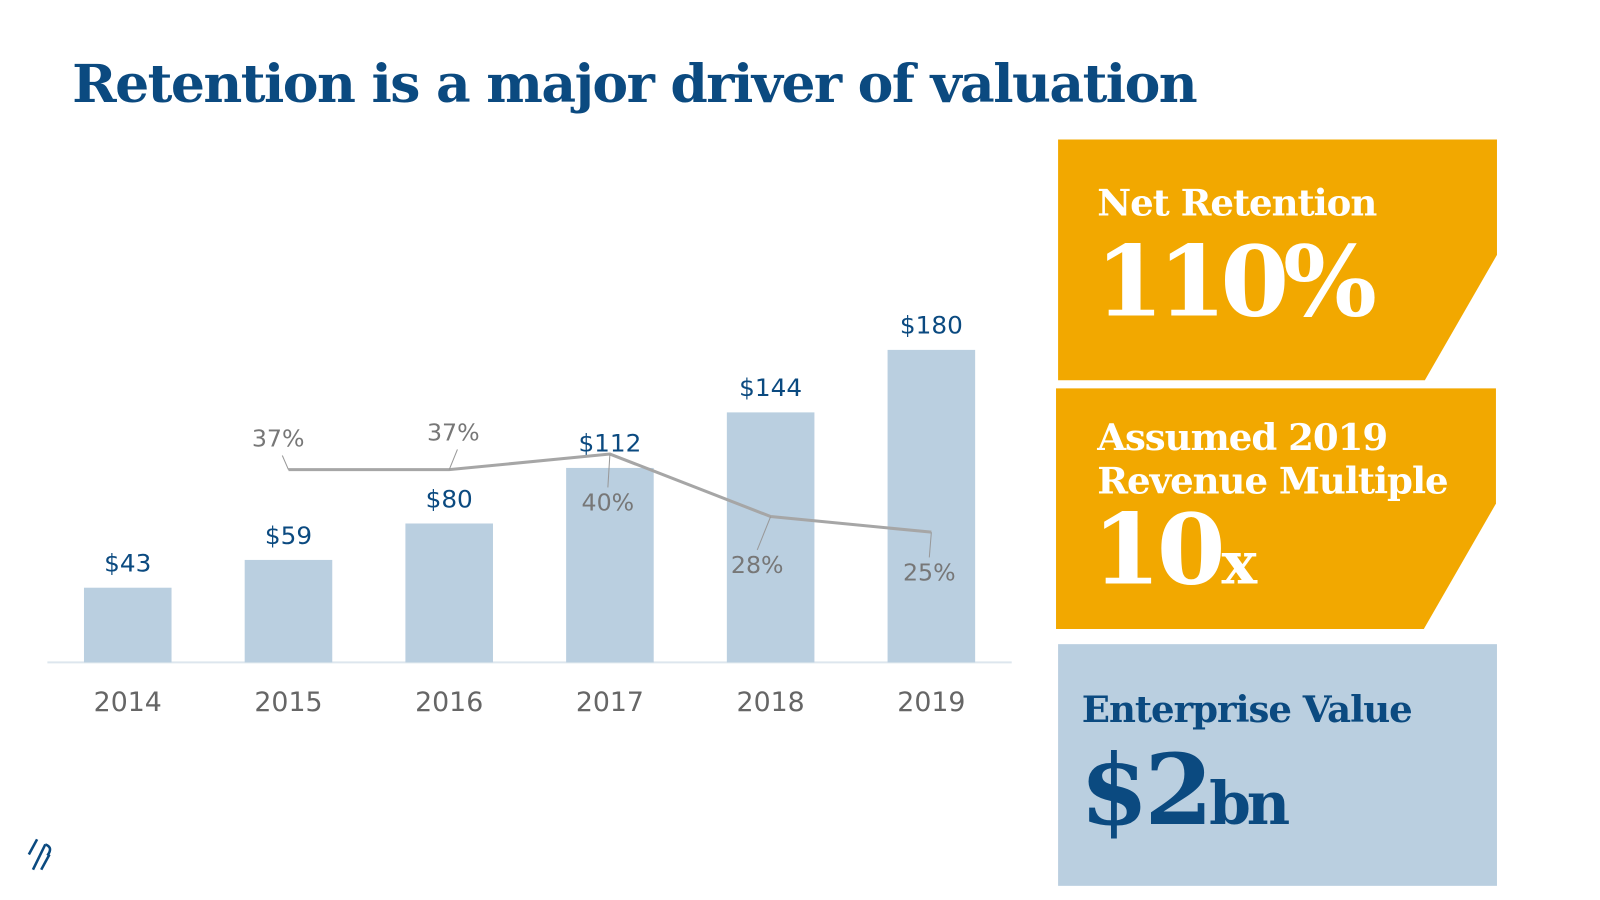 This screenshot has height=900, width=1600. I want to click on line-value-label: 40%, so click(608, 503).